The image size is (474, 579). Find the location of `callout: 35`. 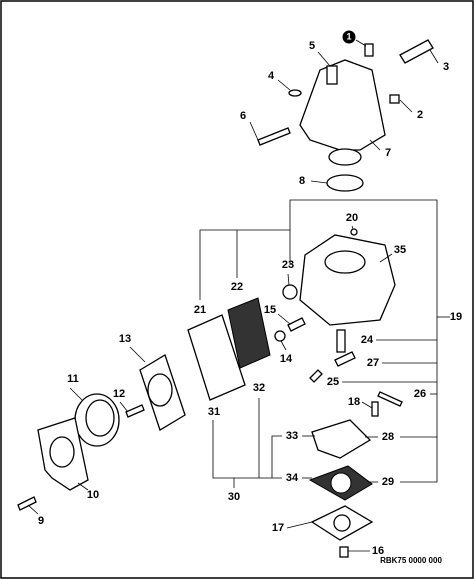

callout: 35 is located at coordinates (400, 250).